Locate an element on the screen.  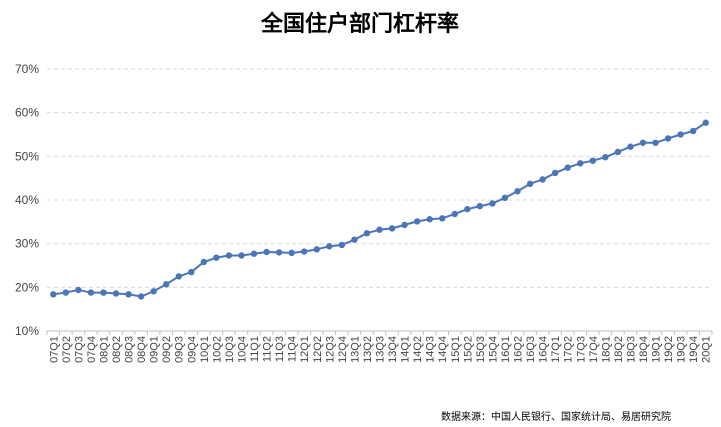
x-tick-label: 08Q4 is located at coordinates (142, 349).